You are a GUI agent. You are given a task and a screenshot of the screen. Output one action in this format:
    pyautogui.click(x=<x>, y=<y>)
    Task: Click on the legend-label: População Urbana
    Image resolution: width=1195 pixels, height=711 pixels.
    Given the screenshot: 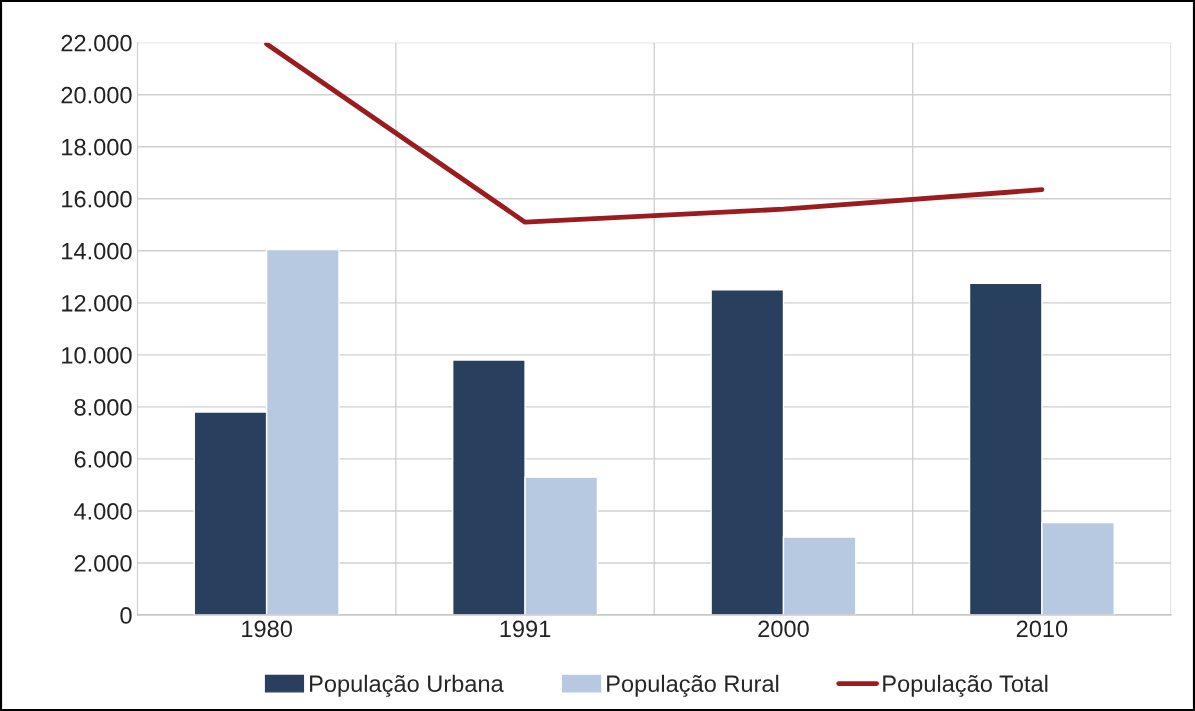 What is the action you would take?
    pyautogui.click(x=407, y=685)
    